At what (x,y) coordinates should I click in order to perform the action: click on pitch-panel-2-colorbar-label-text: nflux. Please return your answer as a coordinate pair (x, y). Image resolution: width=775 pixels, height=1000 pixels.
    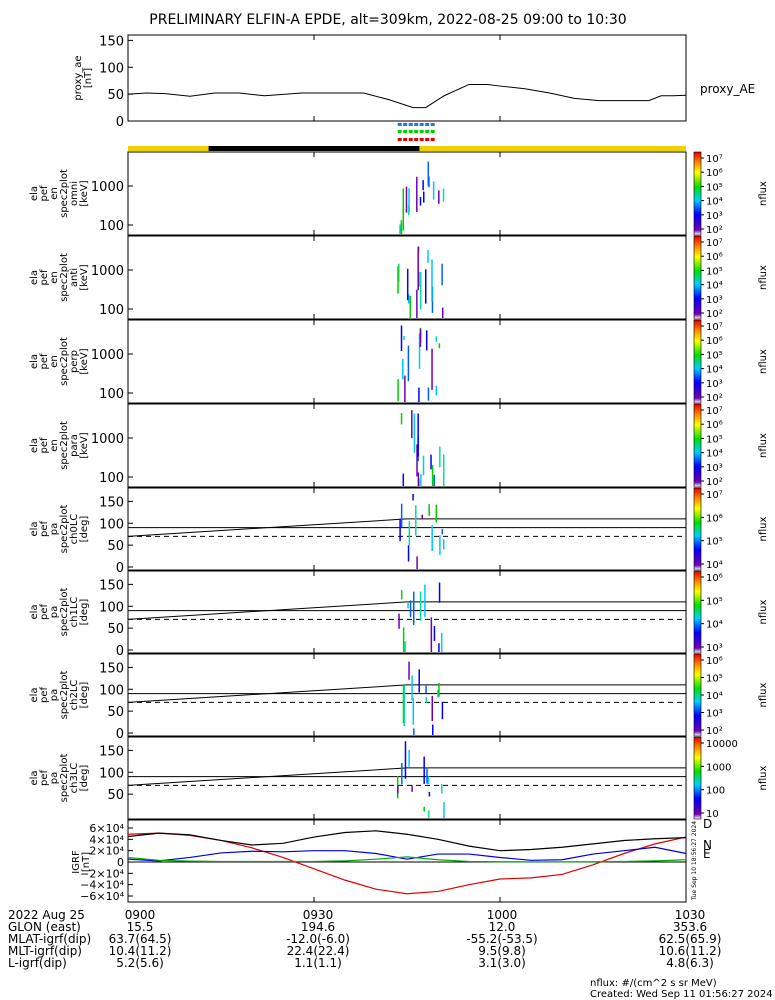
    Looking at the image, I should click on (763, 694).